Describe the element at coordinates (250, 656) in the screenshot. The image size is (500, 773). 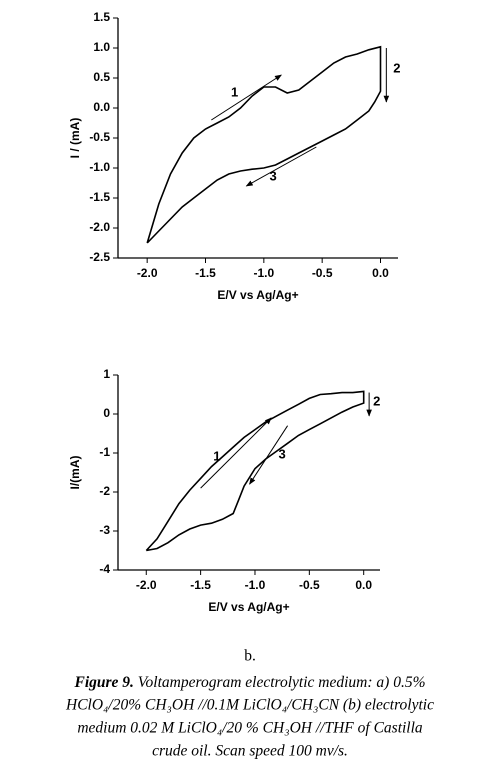
I see `panel-label: b.` at that location.